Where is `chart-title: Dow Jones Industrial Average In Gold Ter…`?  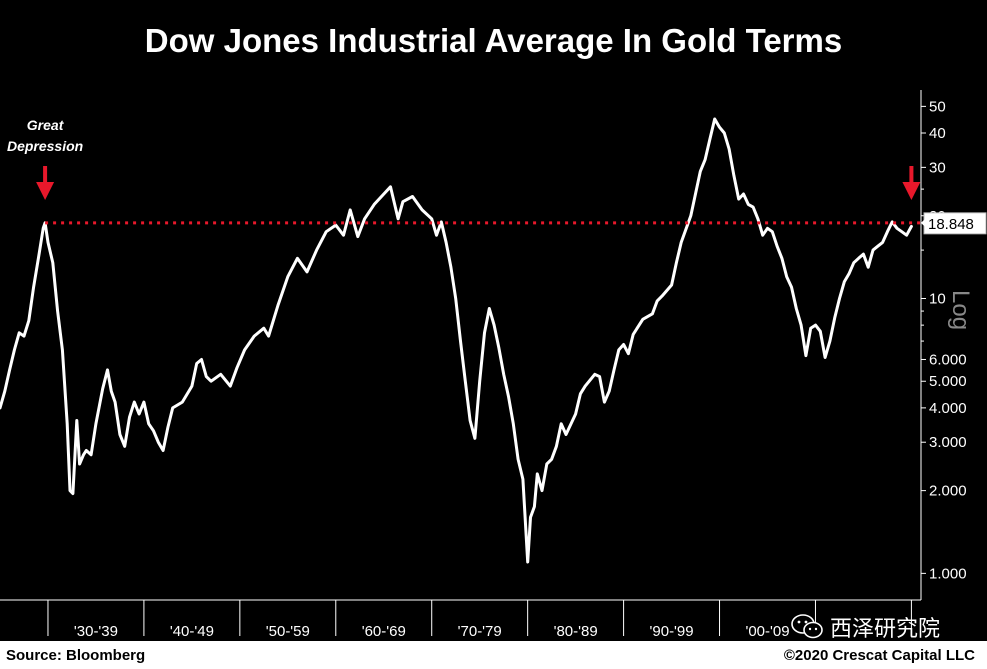
chart-title: Dow Jones Industrial Average In Gold Ter… is located at coordinates (493, 40).